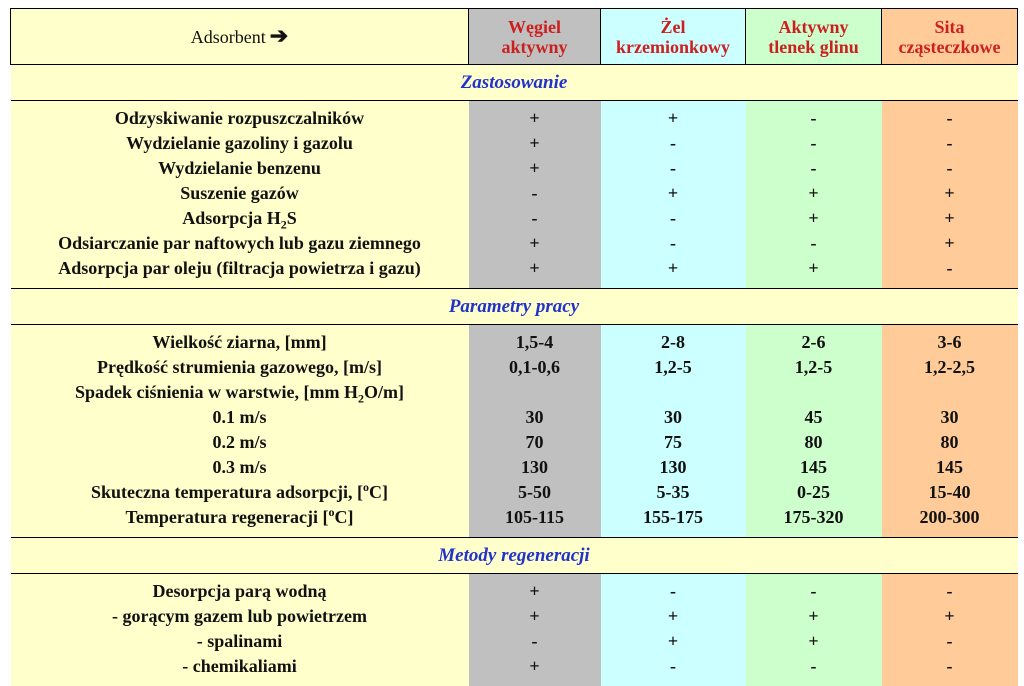 The image size is (1024, 686). Describe the element at coordinates (949, 341) in the screenshot. I see `table-cell: 3-6` at that location.